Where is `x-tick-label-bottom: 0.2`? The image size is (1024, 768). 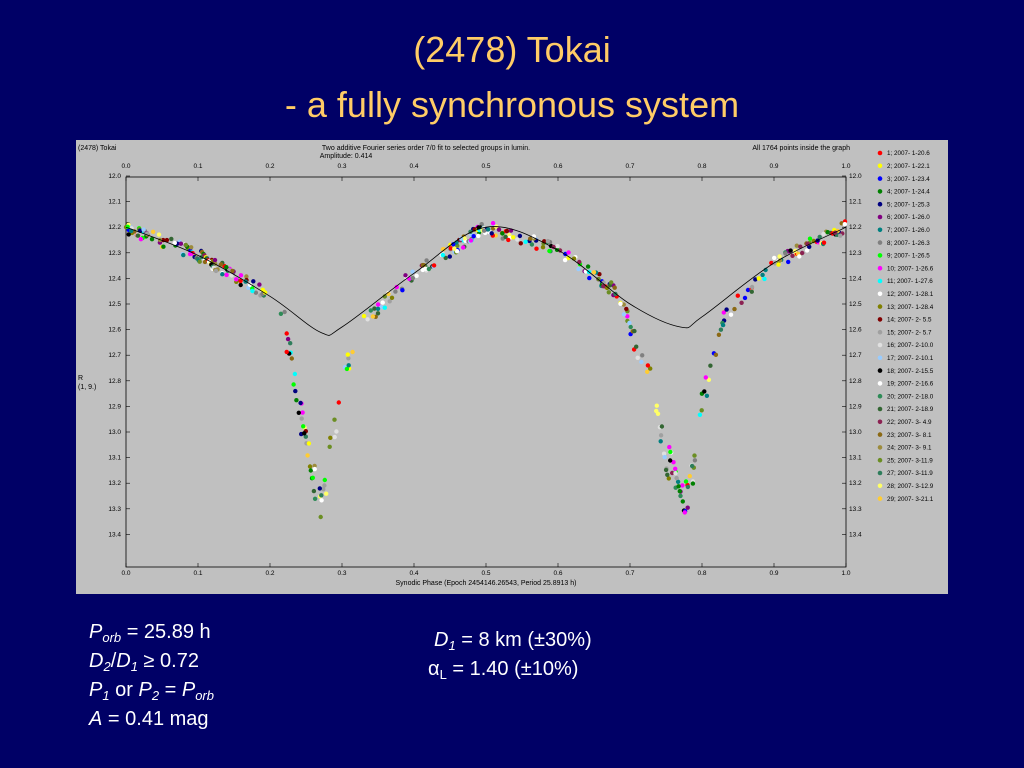
x-tick-label-bottom: 0.2 is located at coordinates (269, 573).